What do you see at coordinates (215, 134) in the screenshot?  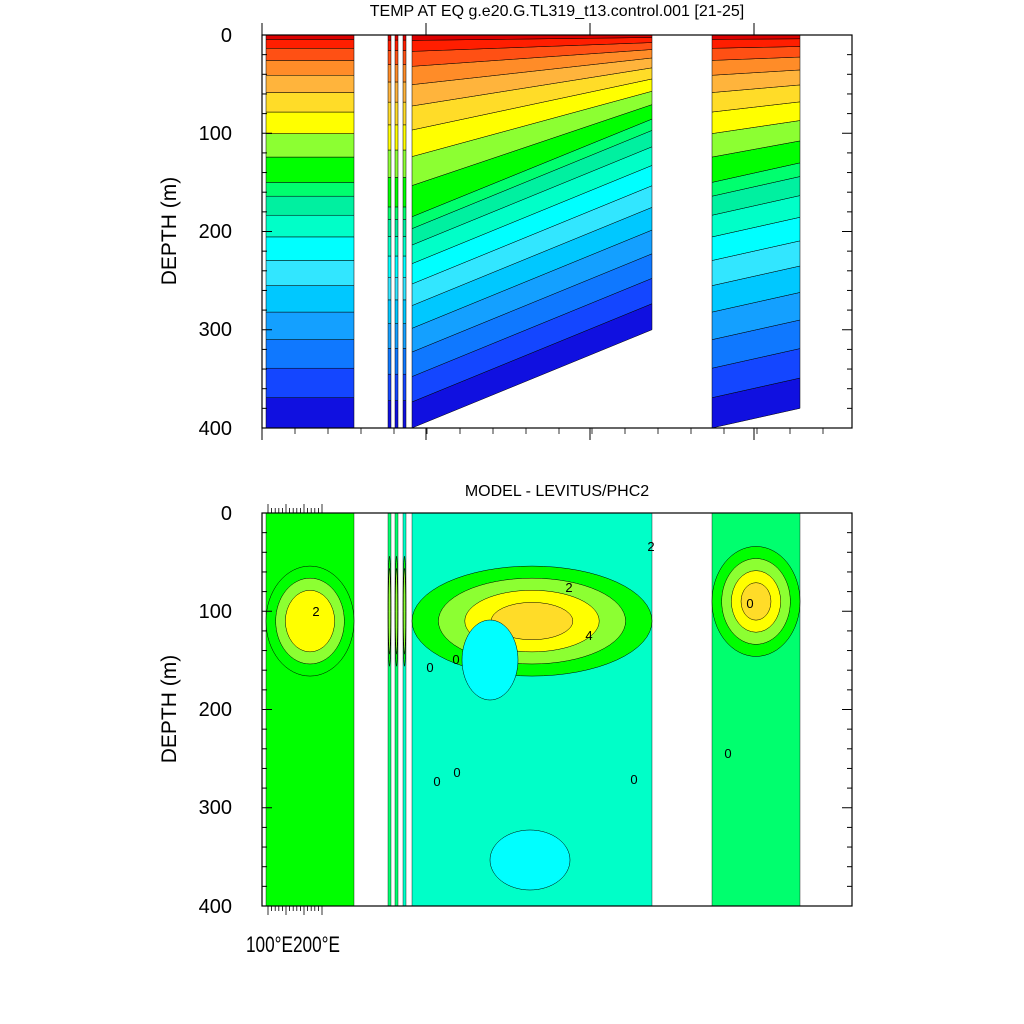 I see `top-ytick-100: 100` at bounding box center [215, 134].